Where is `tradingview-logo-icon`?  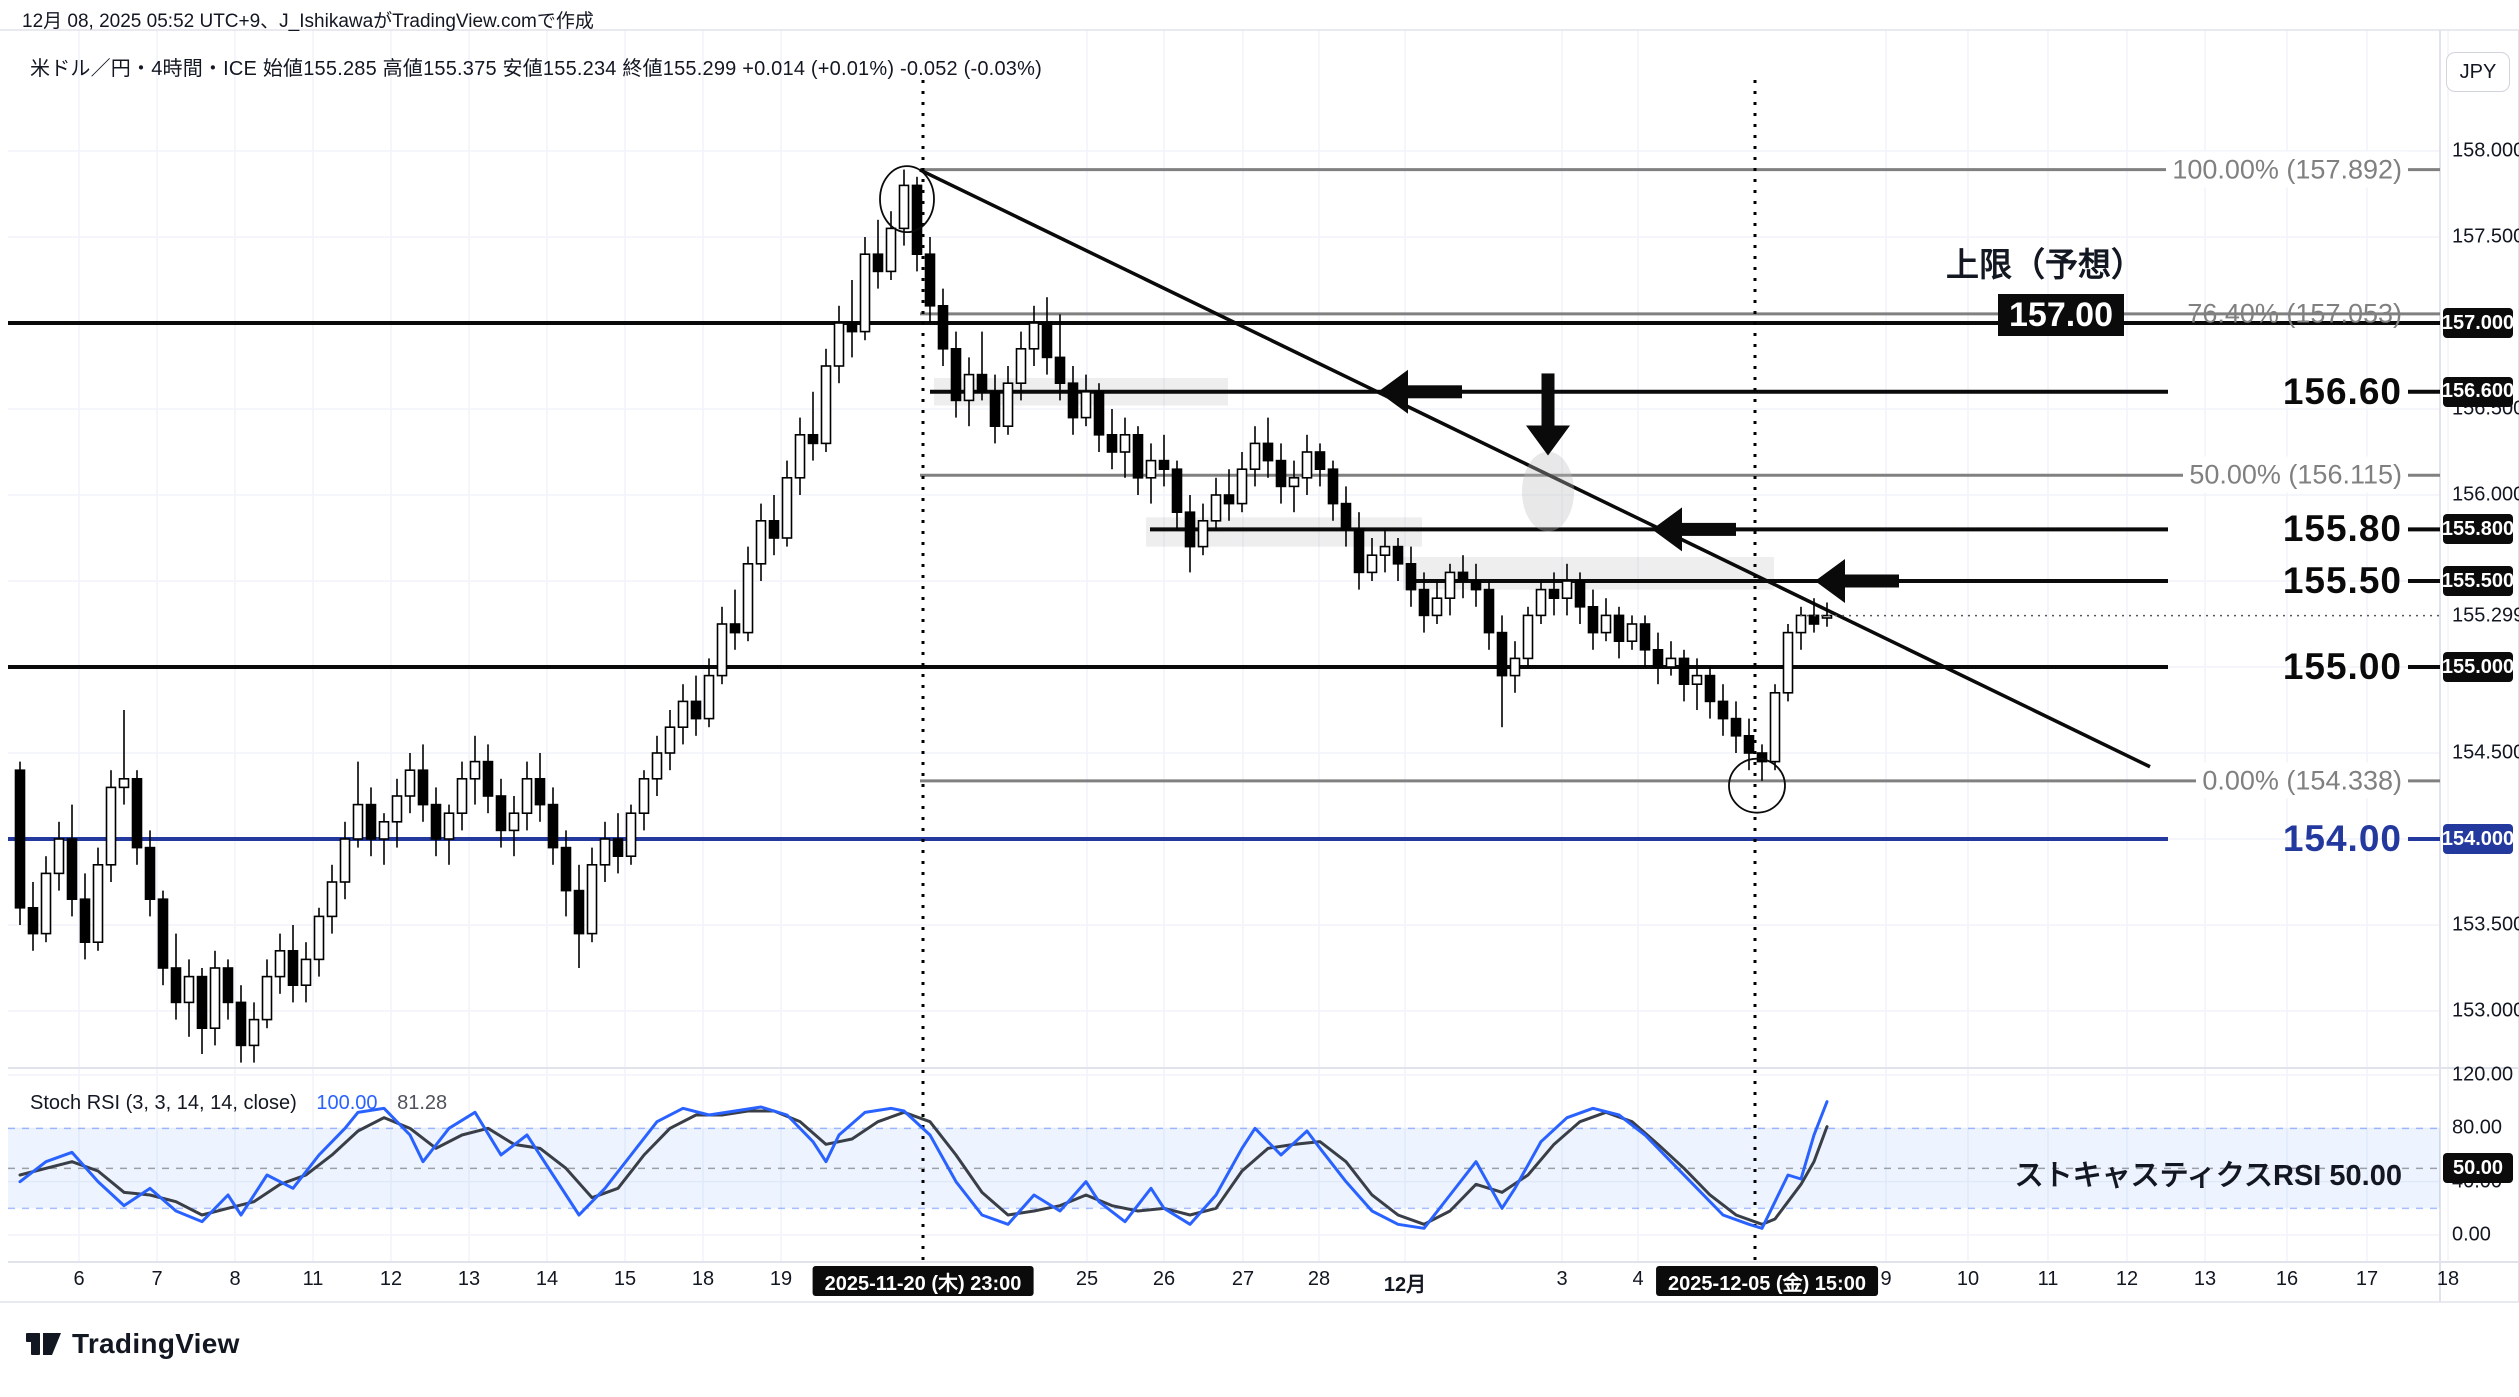
tradingview-logo-icon is located at coordinates (43, 1344).